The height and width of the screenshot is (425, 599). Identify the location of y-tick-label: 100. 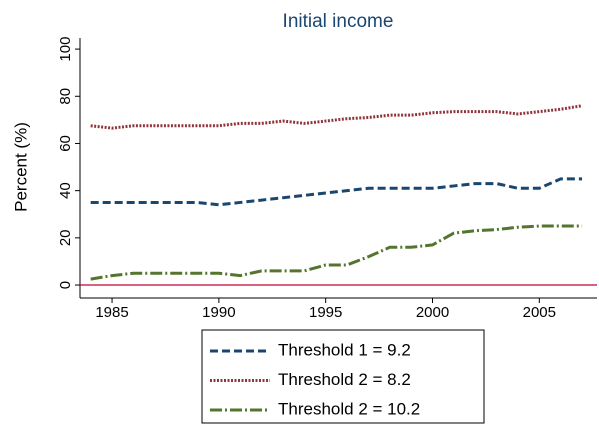
(65, 49).